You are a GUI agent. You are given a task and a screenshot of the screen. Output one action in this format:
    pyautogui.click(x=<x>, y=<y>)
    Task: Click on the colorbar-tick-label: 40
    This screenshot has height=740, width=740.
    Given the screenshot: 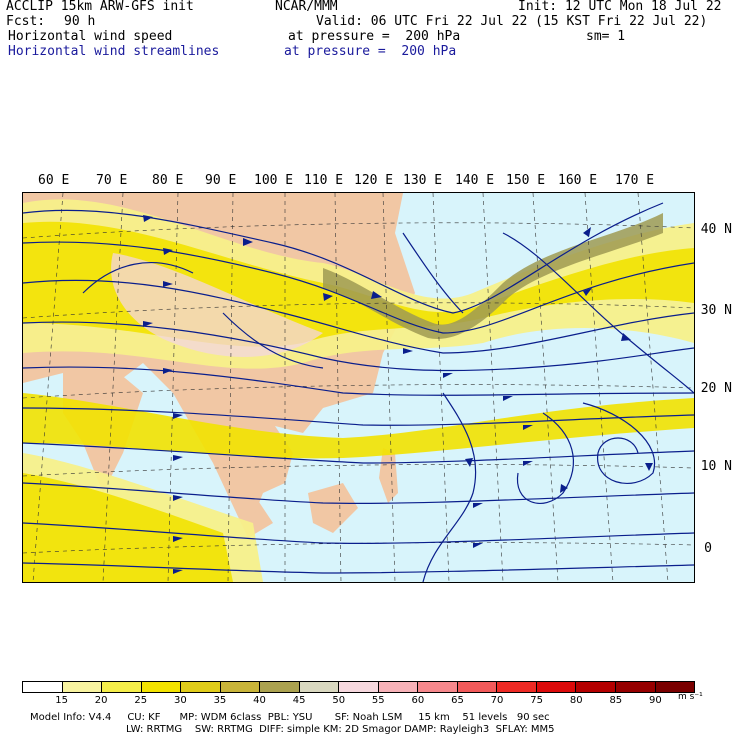 What is the action you would take?
    pyautogui.click(x=259, y=700)
    